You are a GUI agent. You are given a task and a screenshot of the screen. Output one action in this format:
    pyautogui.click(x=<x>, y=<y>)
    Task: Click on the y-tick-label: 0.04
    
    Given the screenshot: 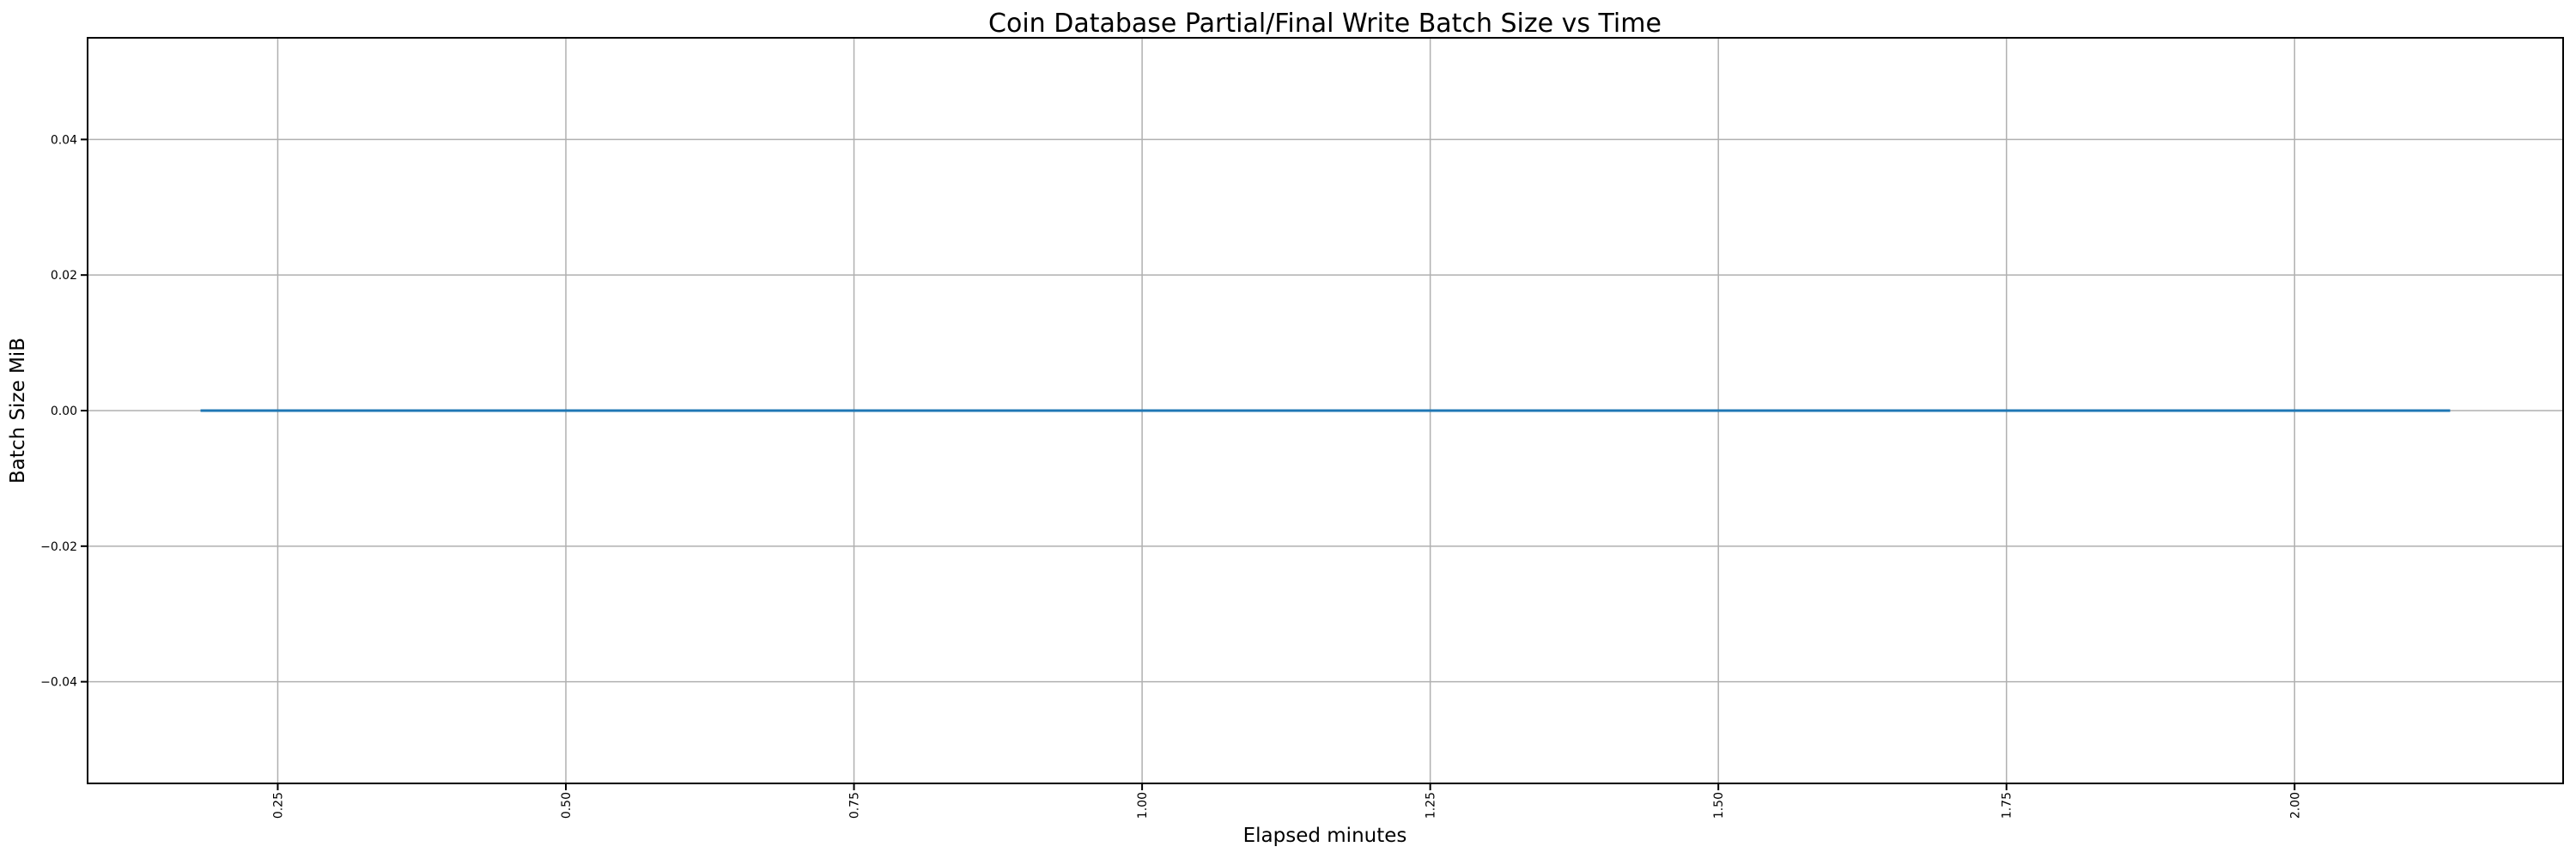 What is the action you would take?
    pyautogui.click(x=64, y=140)
    